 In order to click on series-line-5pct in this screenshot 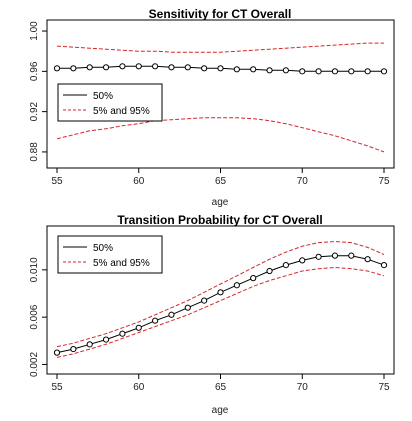, I will do `click(220, 135)`.